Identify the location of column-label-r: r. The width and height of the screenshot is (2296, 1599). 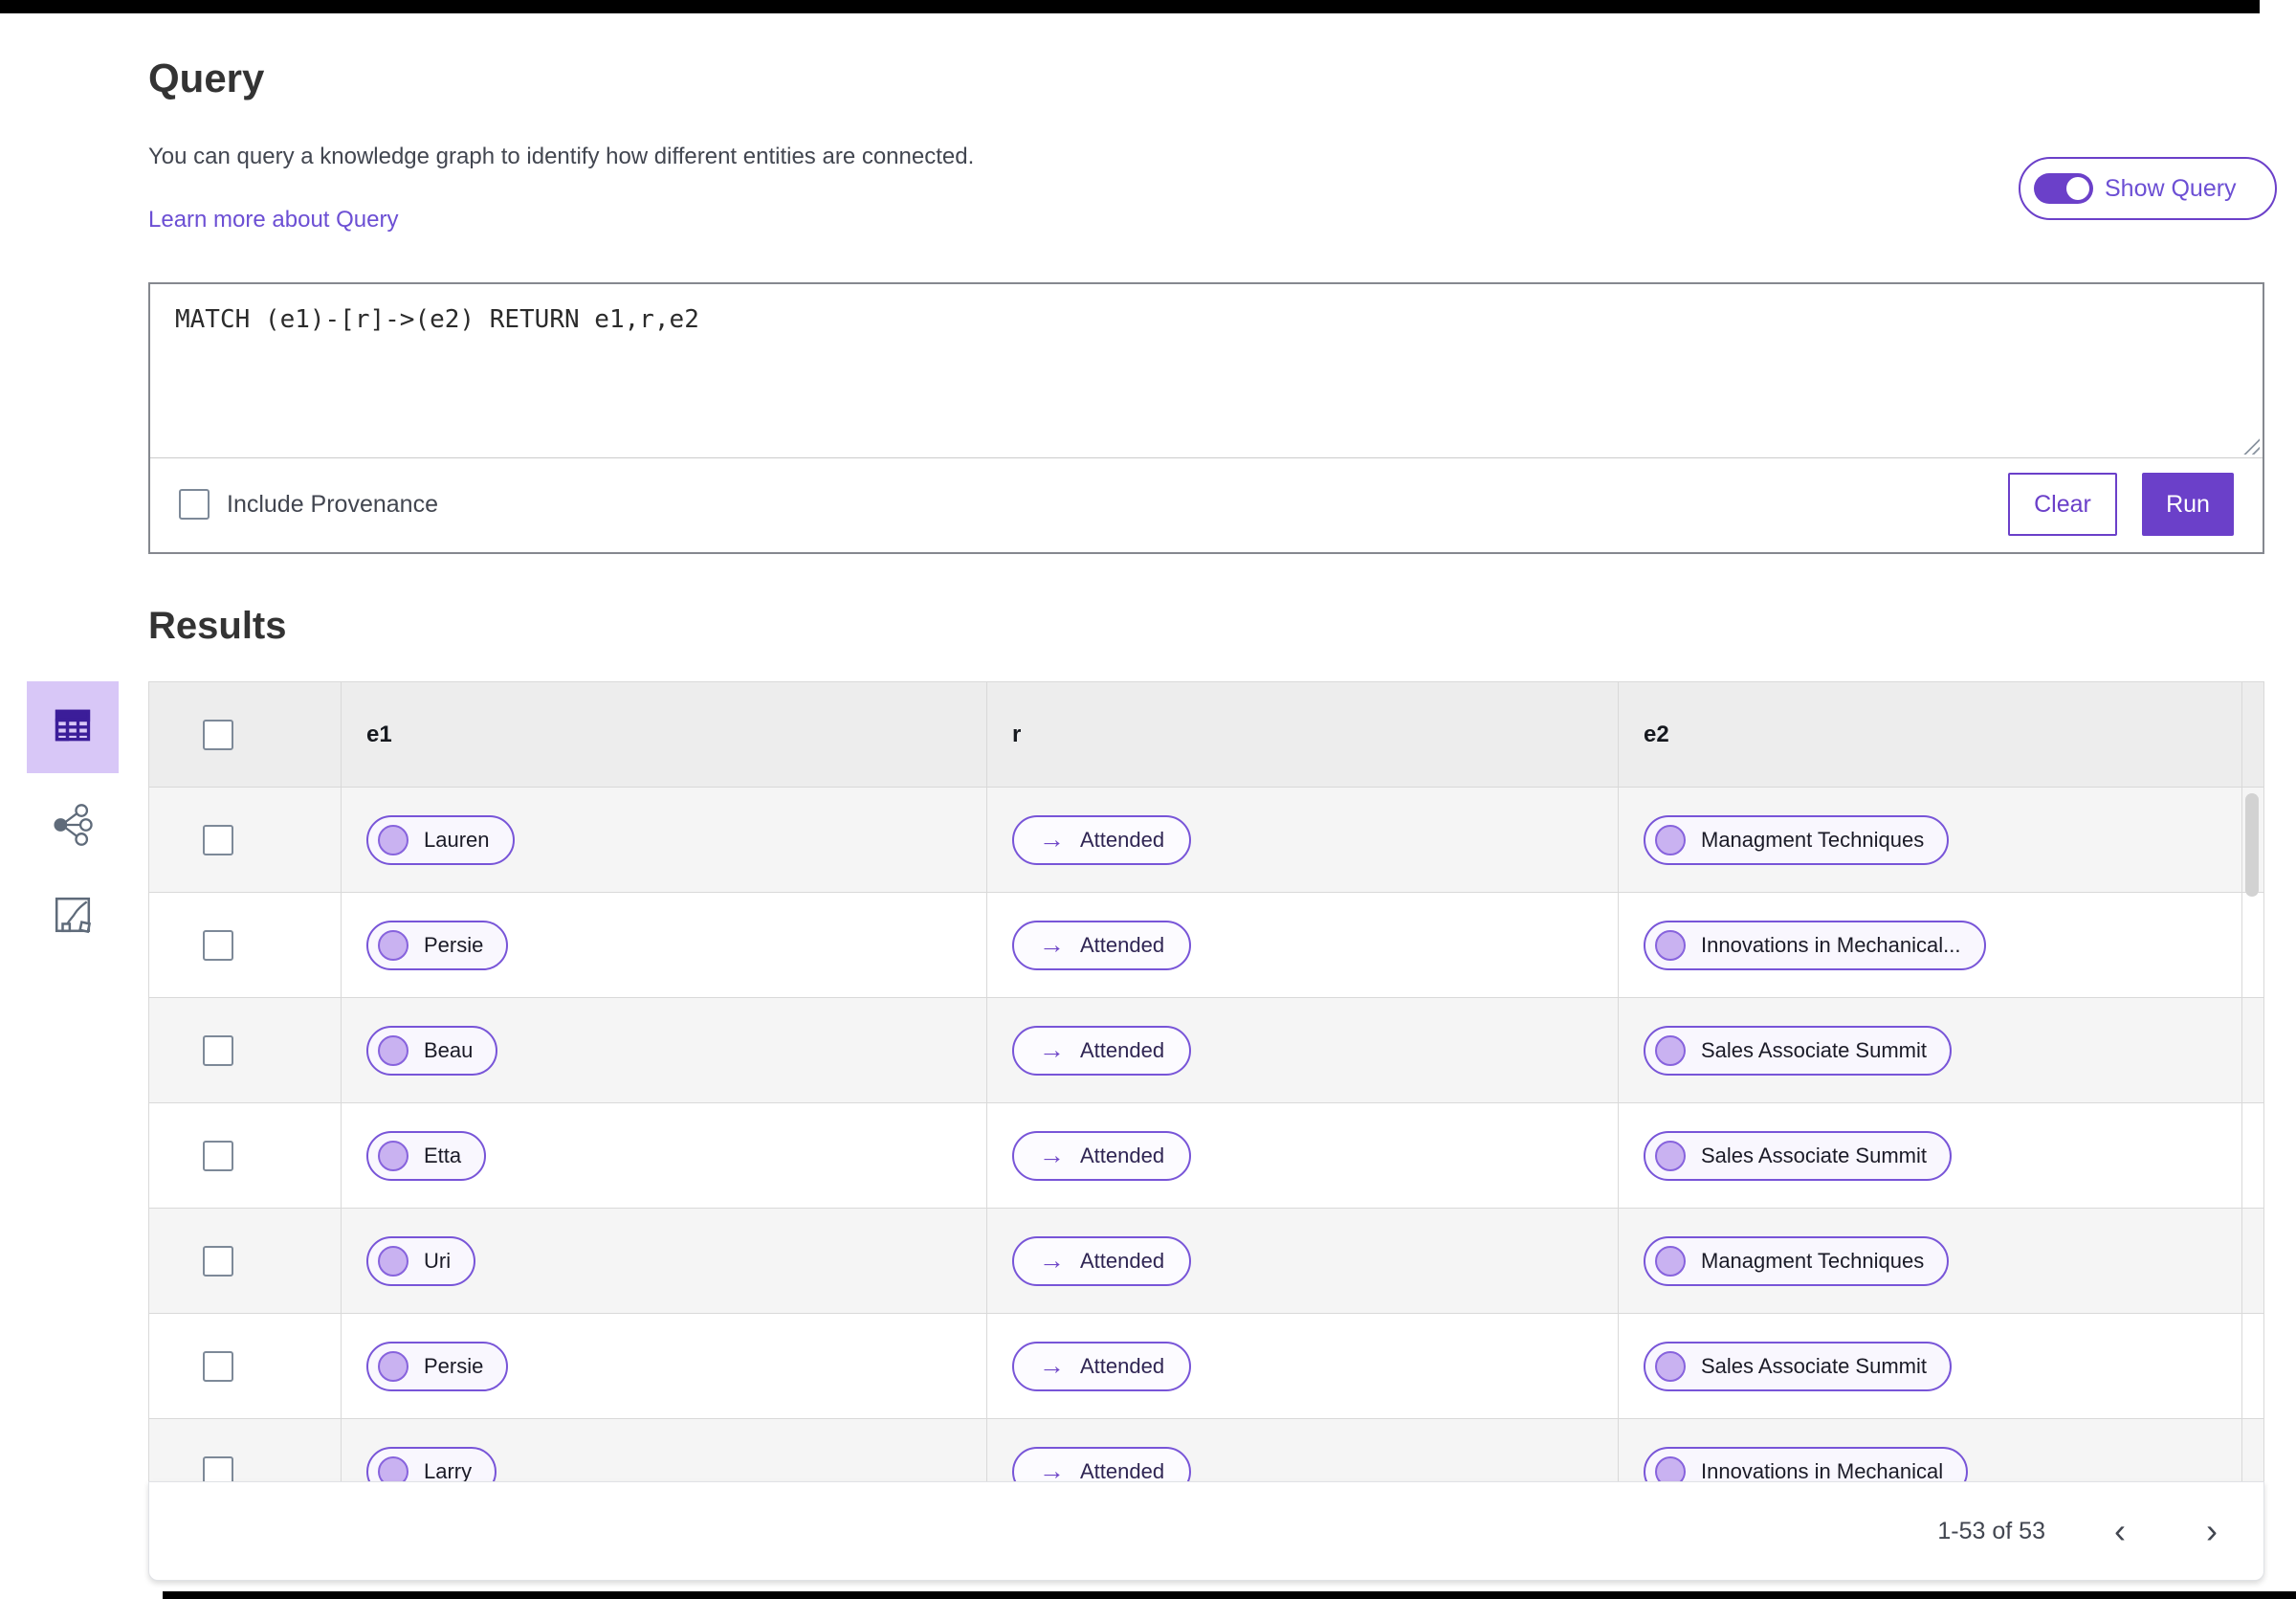
(1017, 734).